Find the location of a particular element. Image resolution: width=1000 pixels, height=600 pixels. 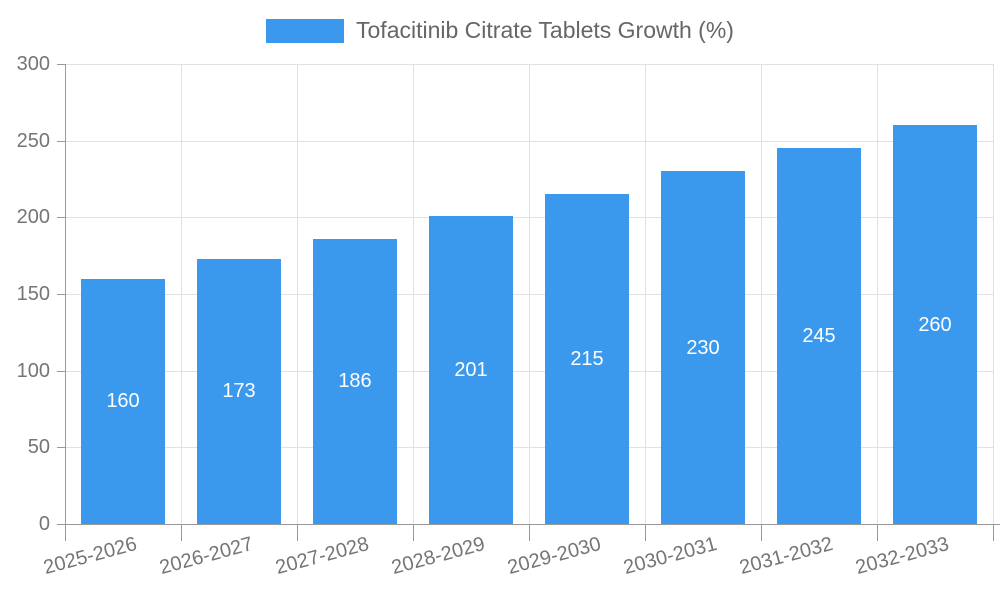

y-axis-label: 300 is located at coordinates (33, 64).